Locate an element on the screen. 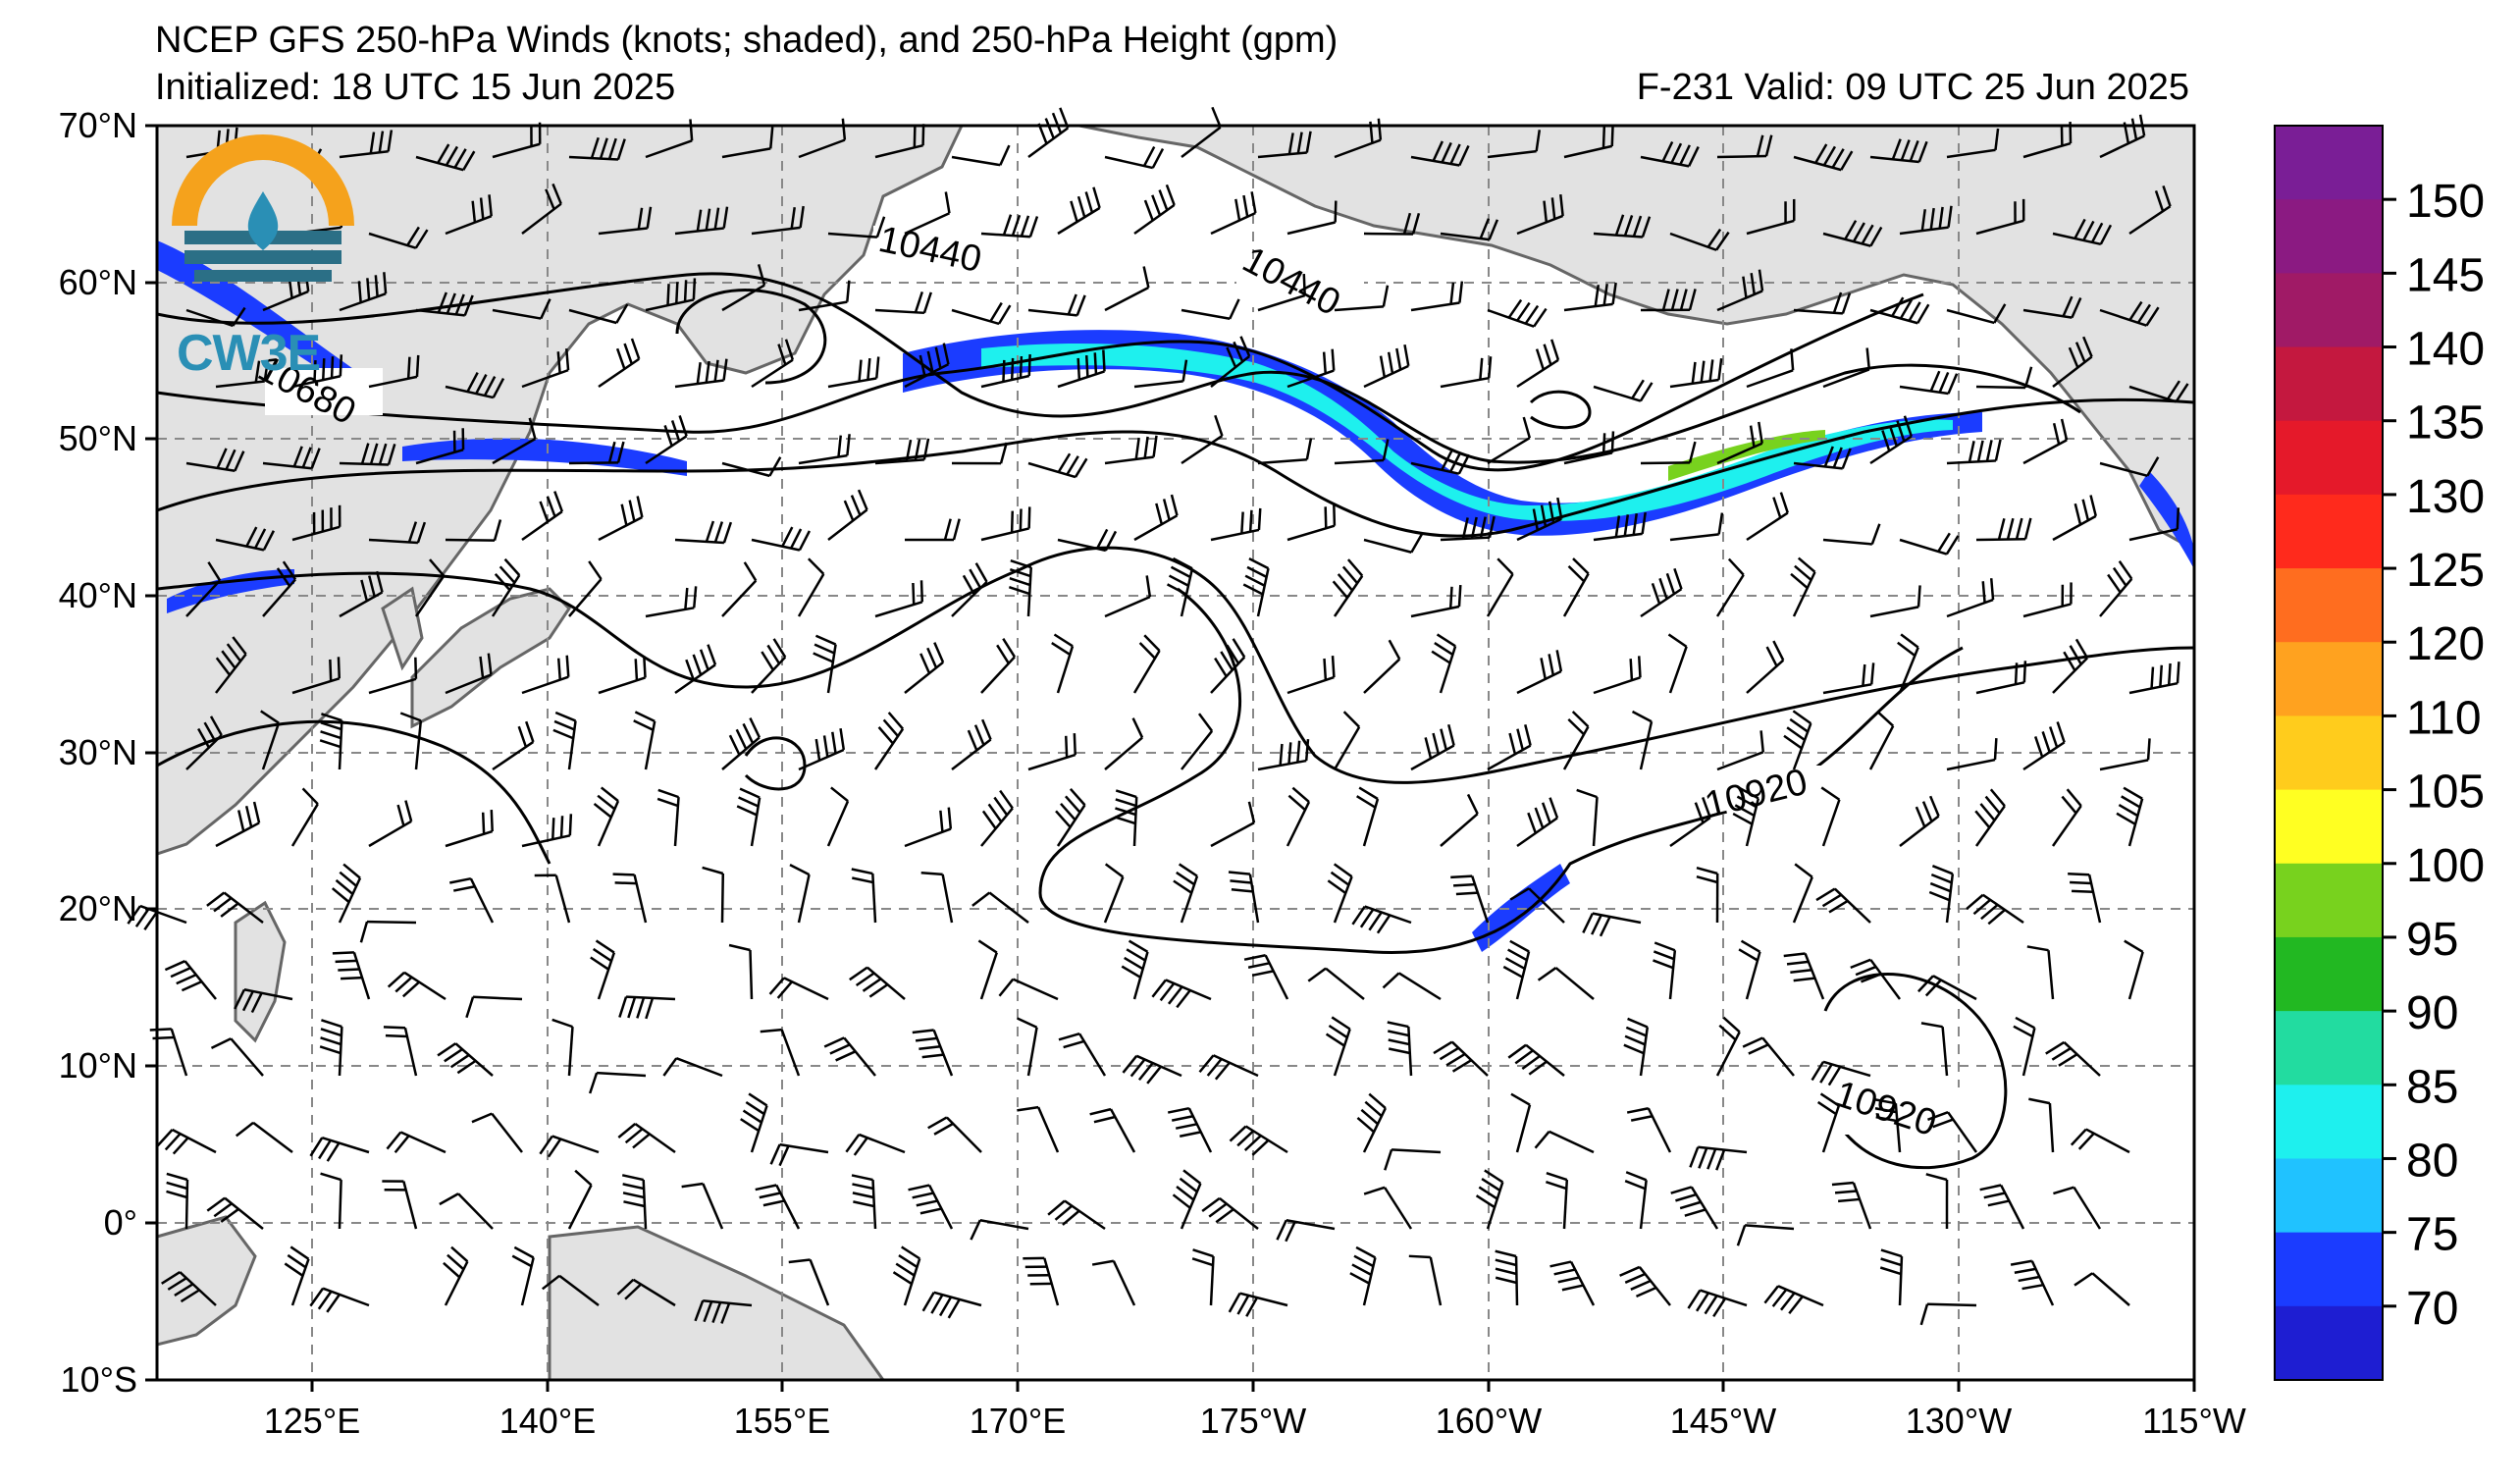 The height and width of the screenshot is (1483, 2520). lat-label-60n: 60°N is located at coordinates (98, 282).